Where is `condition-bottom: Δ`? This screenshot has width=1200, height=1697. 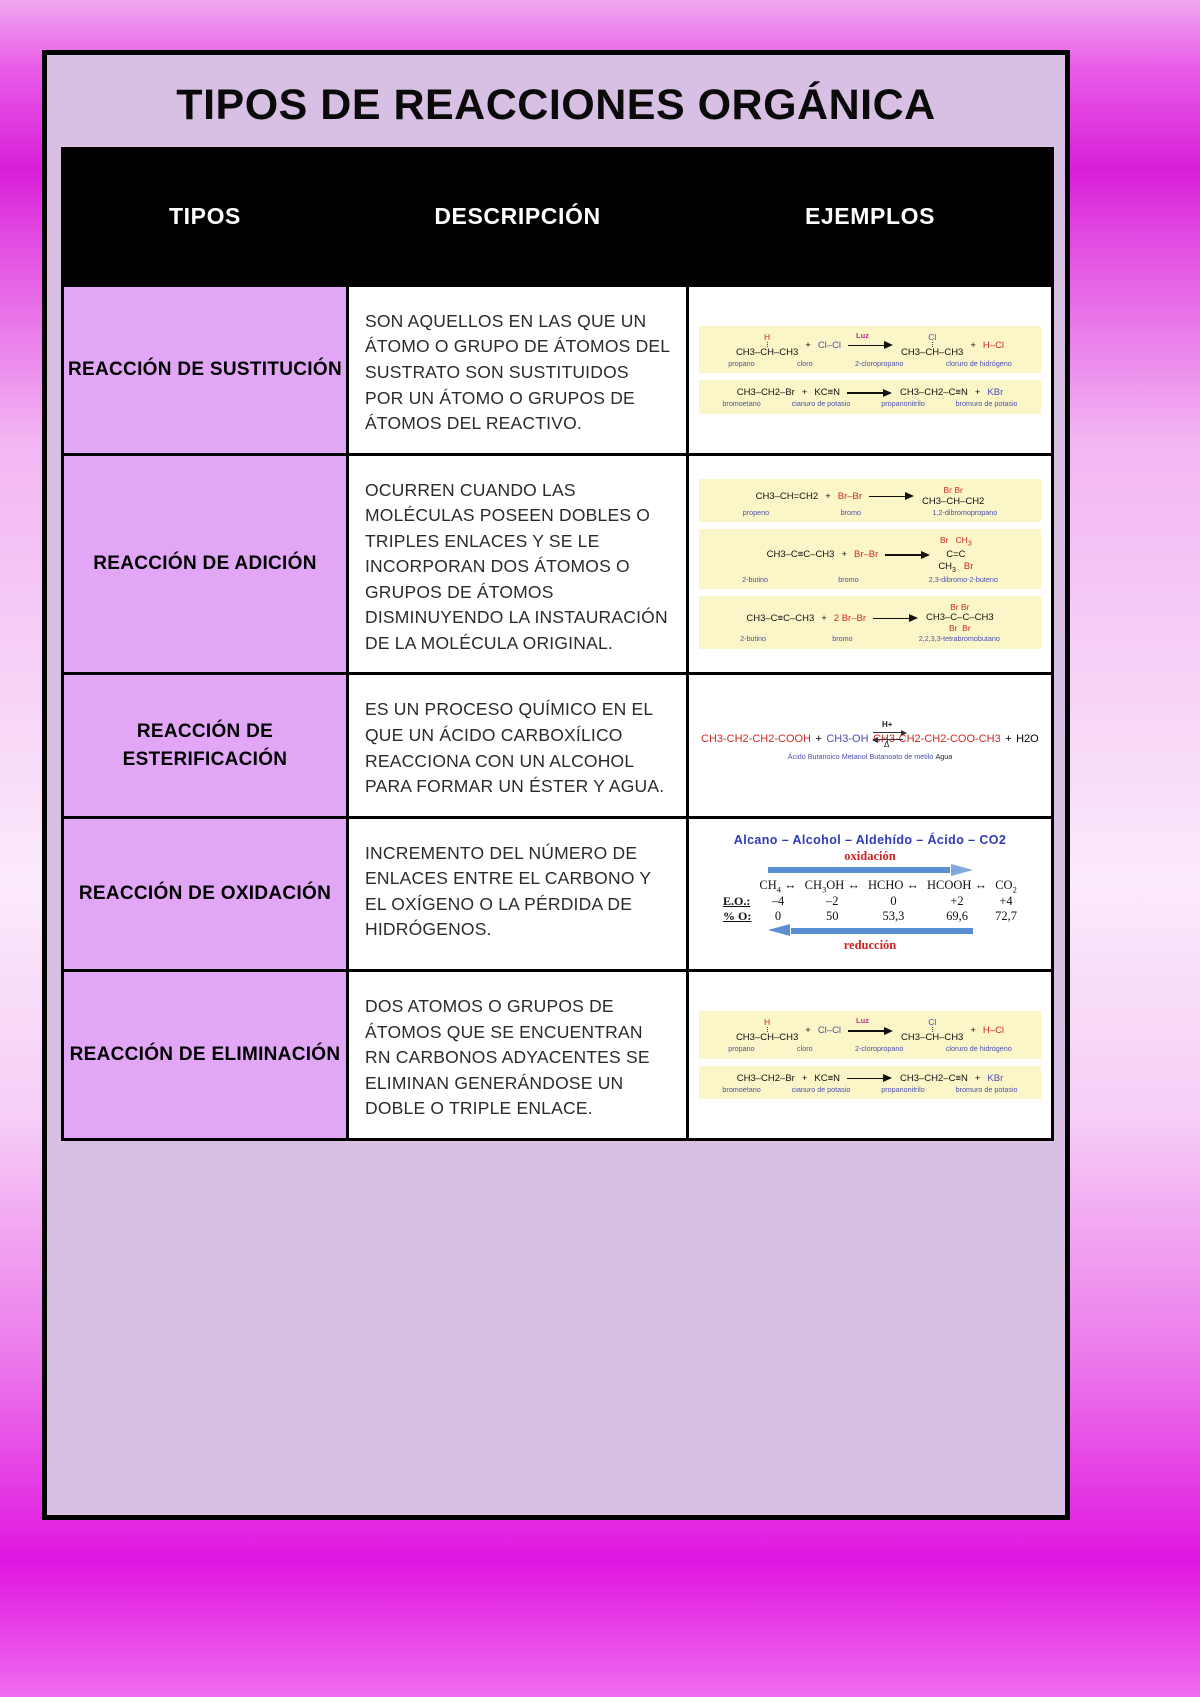
condition-bottom: Δ is located at coordinates (886, 745).